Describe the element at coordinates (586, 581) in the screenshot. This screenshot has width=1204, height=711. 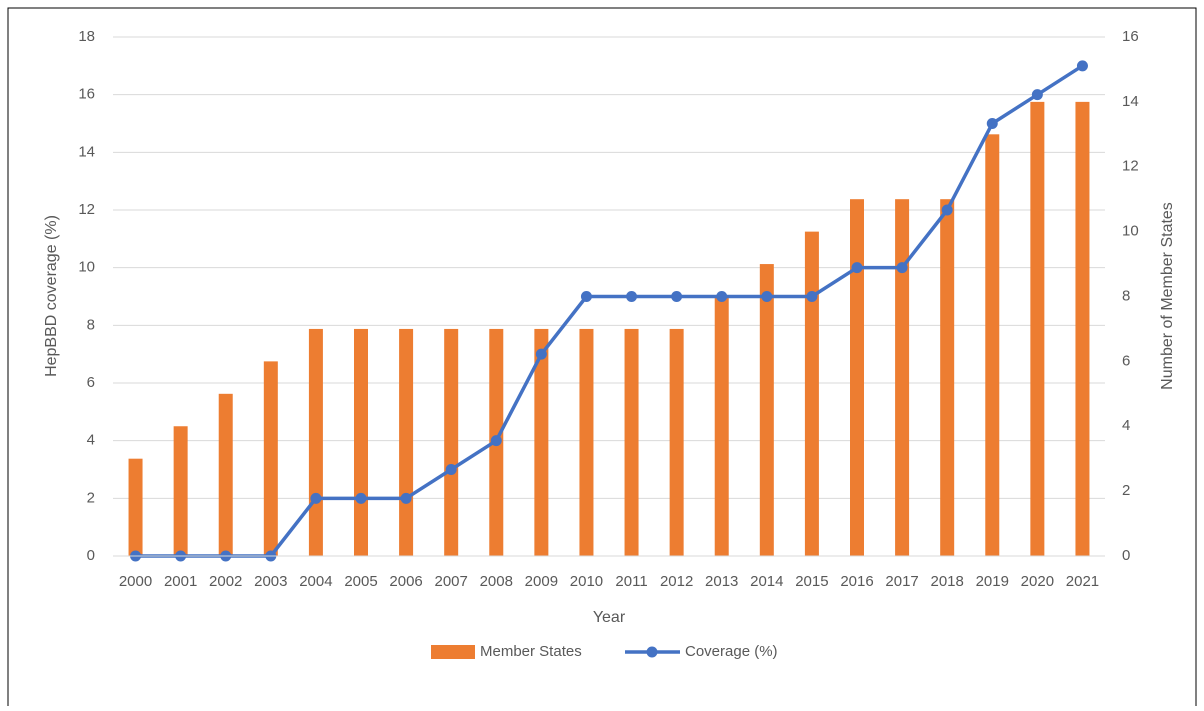
I see `x-tick-label: 2010` at that location.